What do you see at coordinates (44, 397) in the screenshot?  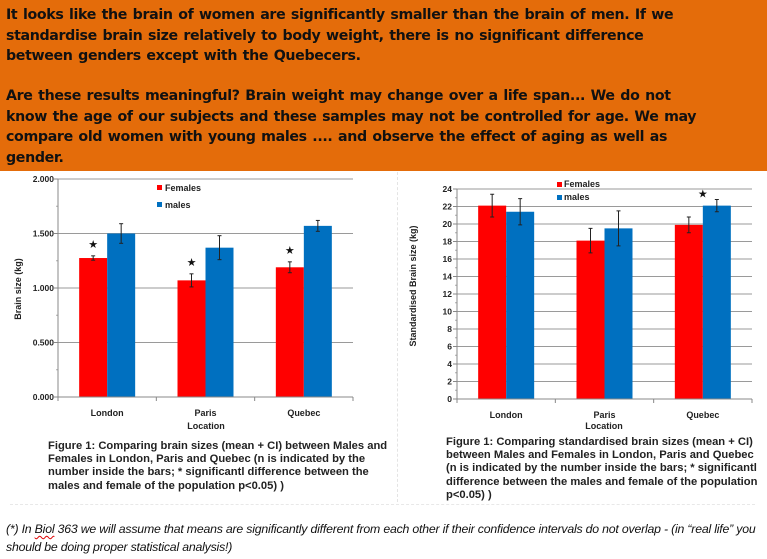 I see `y-tick-label: 0.000` at bounding box center [44, 397].